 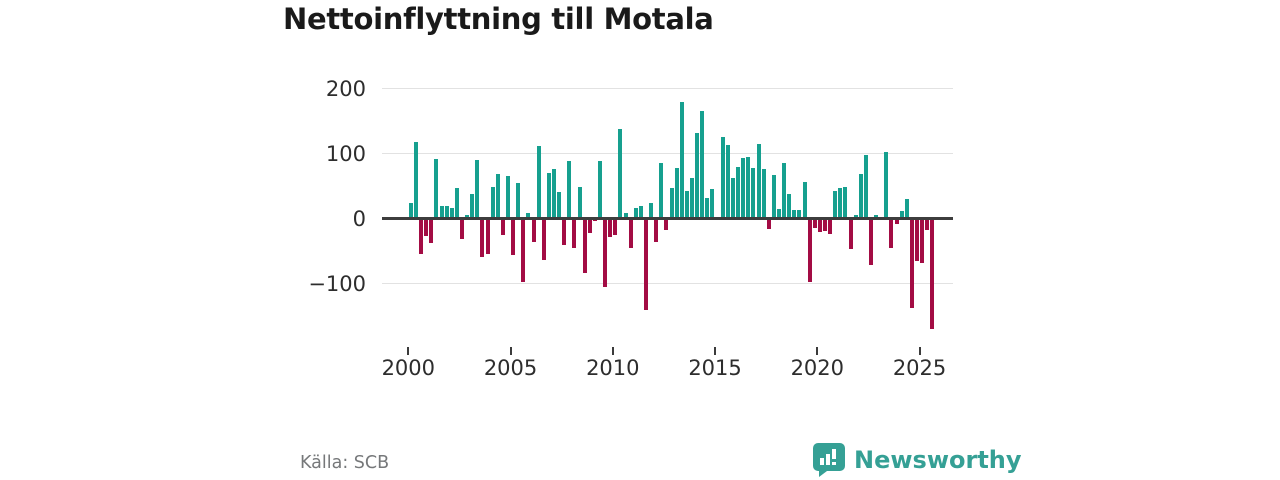 I want to click on newsworthy-logo-text: Newsworthy, so click(x=938, y=460).